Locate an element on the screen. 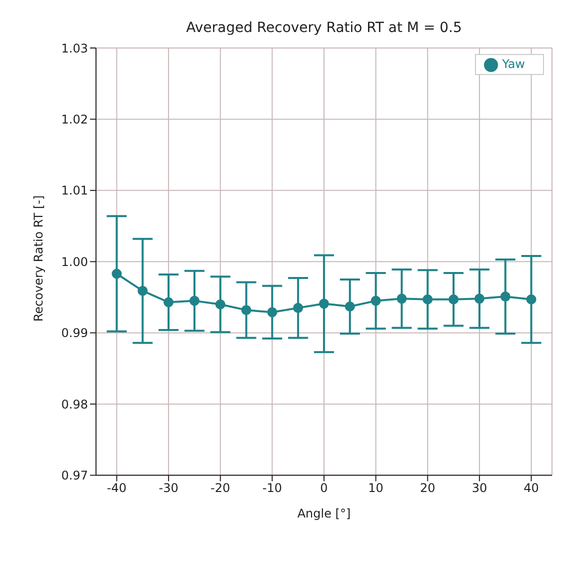 The image size is (574, 563). y-tick-label: 1.01 is located at coordinates (74, 191).